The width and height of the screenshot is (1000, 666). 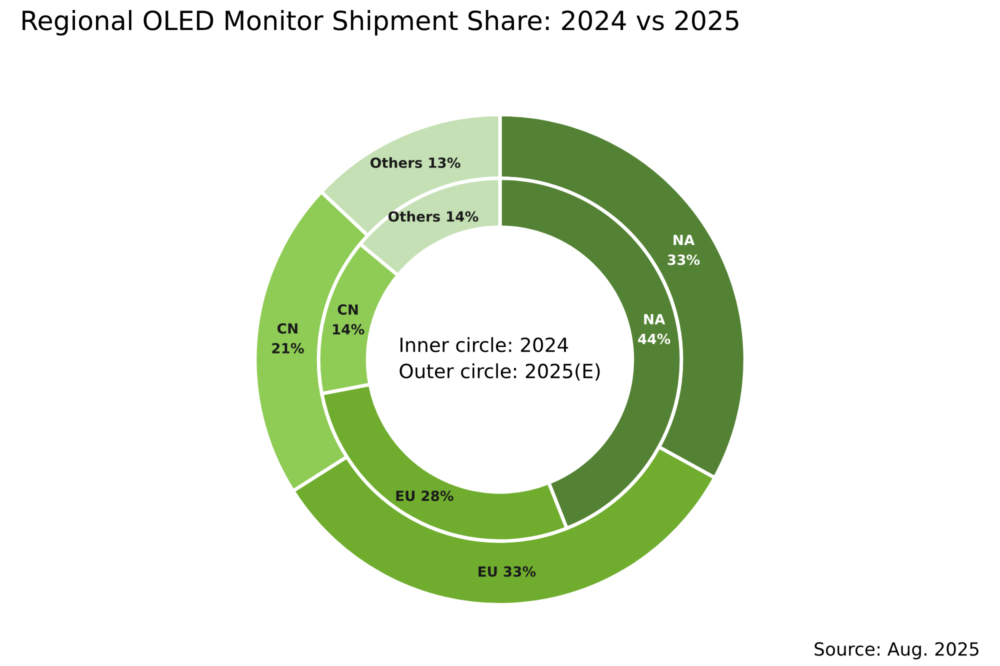 What do you see at coordinates (500, 359) in the screenshot?
I see `text: Inner circle: 2024 Outer circle: 2025(E)` at bounding box center [500, 359].